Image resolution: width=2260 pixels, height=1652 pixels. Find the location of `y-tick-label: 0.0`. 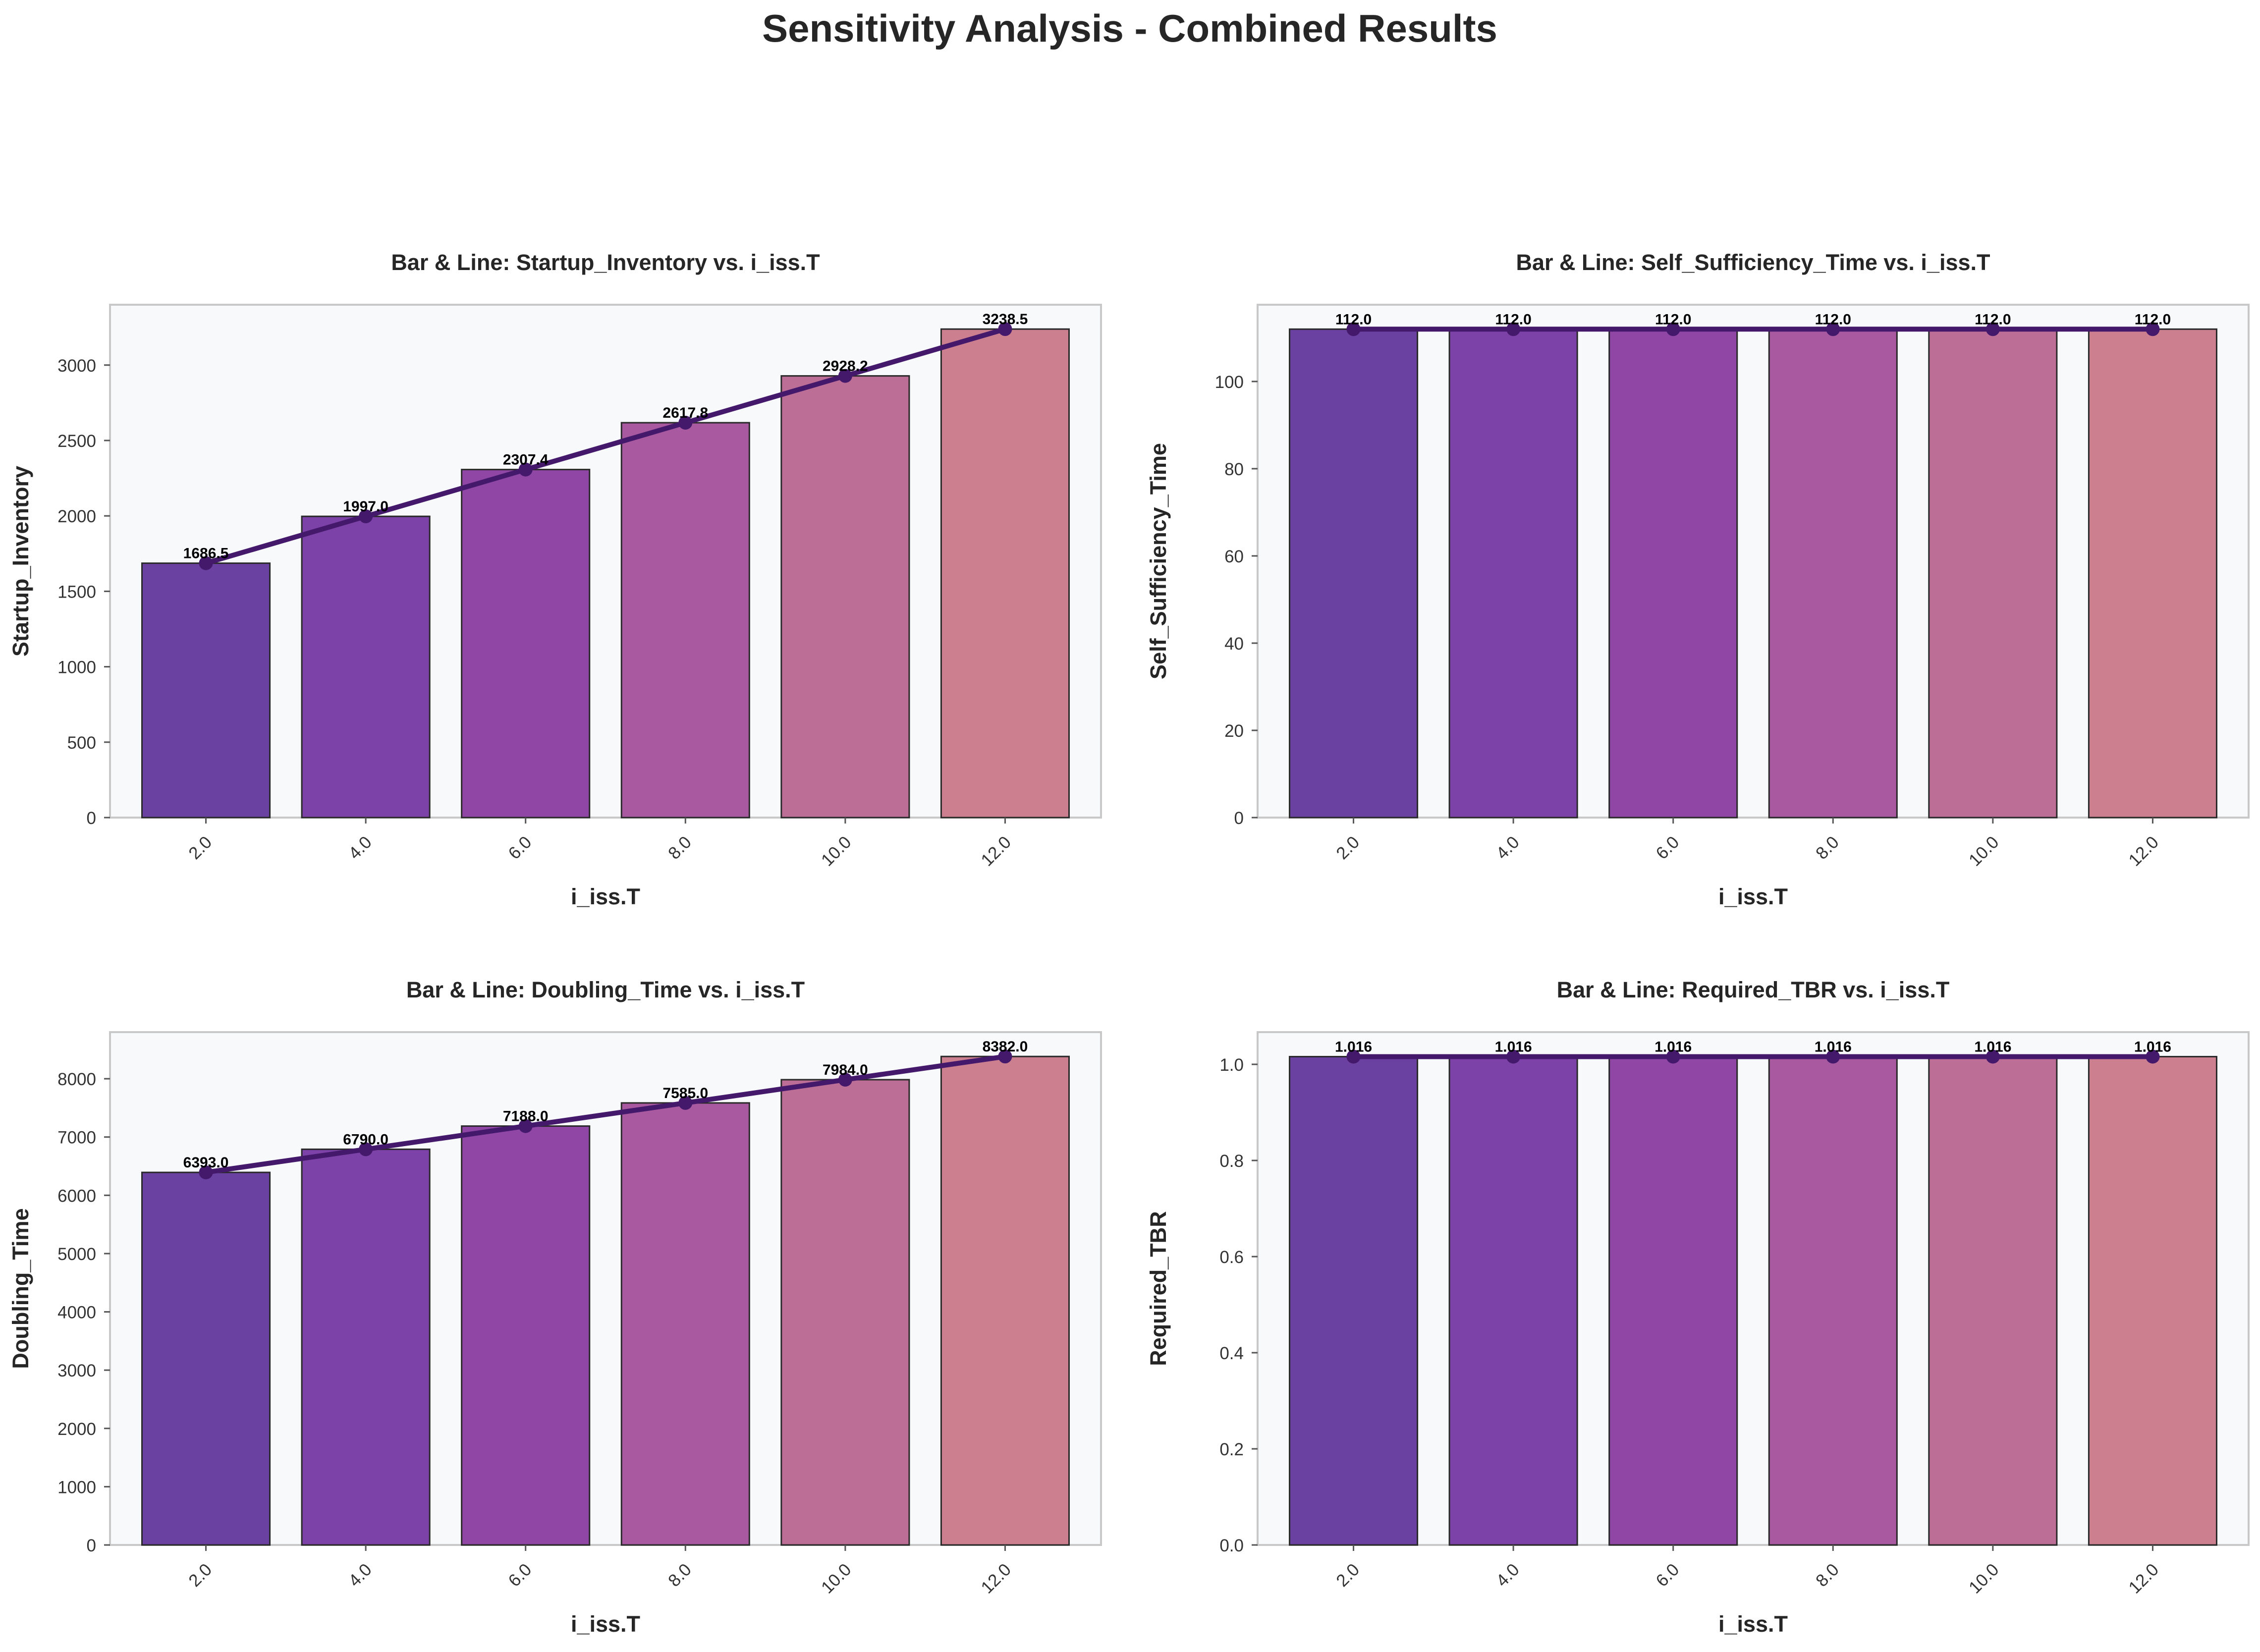

y-tick-label: 0.0 is located at coordinates (1232, 1545).